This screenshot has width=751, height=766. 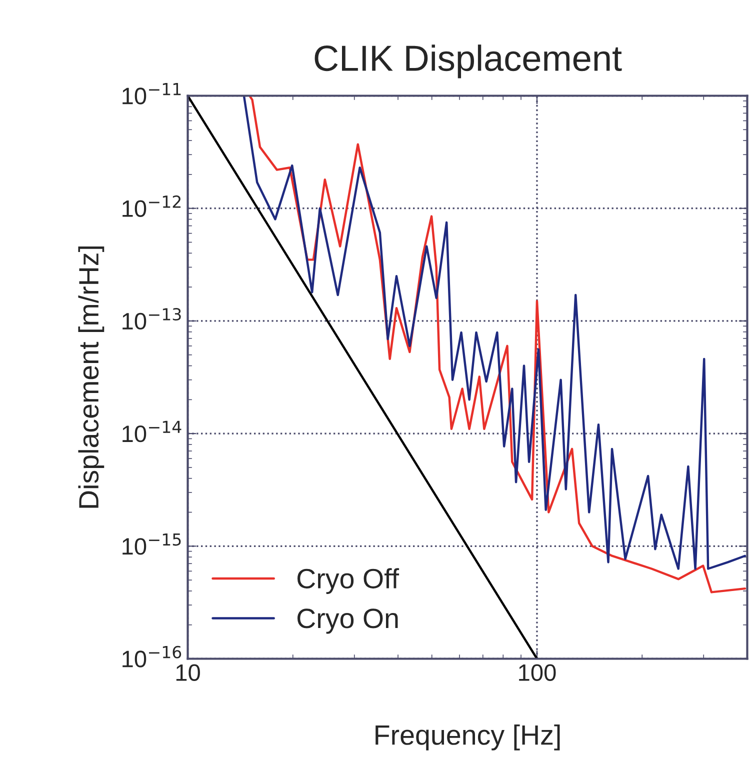 What do you see at coordinates (151, 206) in the screenshot?
I see `y-tick-label: 10$^{−12}$` at bounding box center [151, 206].